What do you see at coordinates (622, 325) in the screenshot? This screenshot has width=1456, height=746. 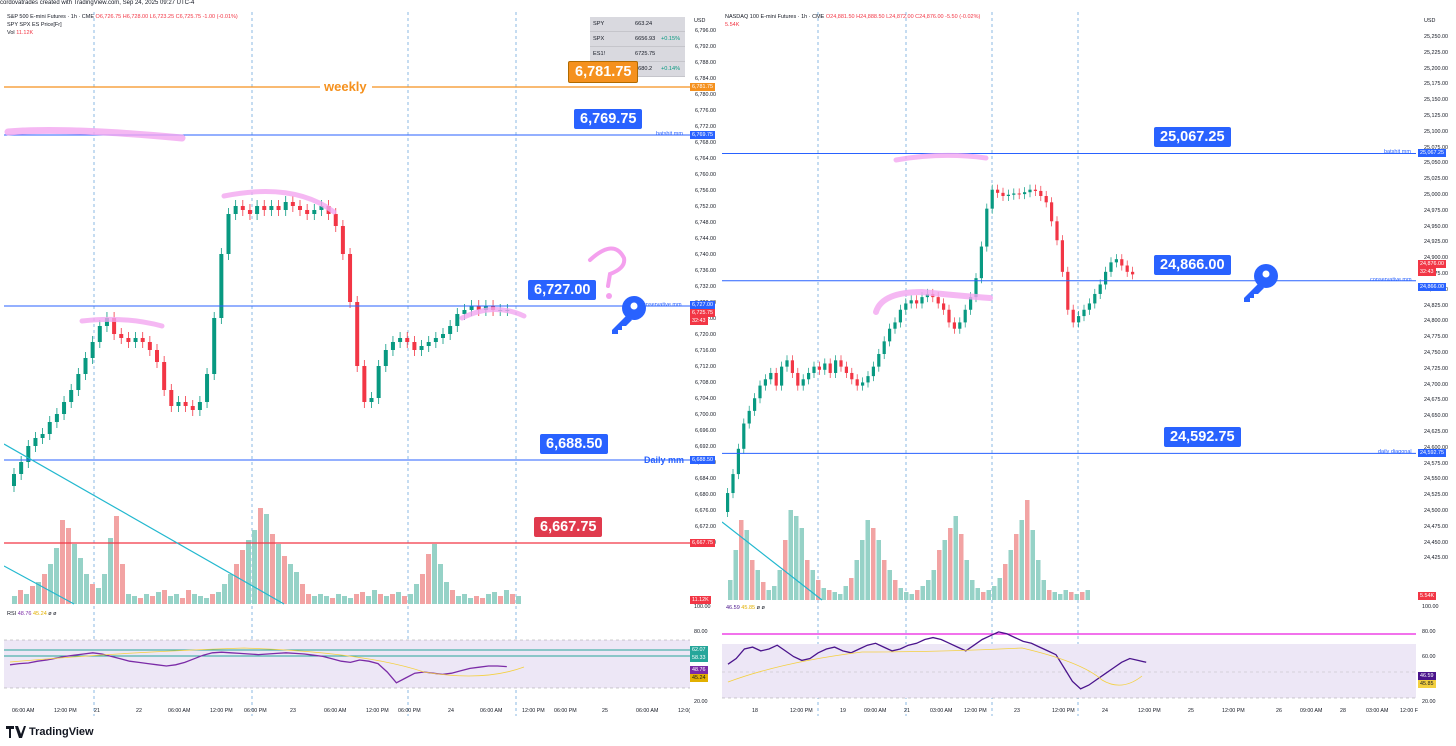 I see `key-icon-shaft` at bounding box center [622, 325].